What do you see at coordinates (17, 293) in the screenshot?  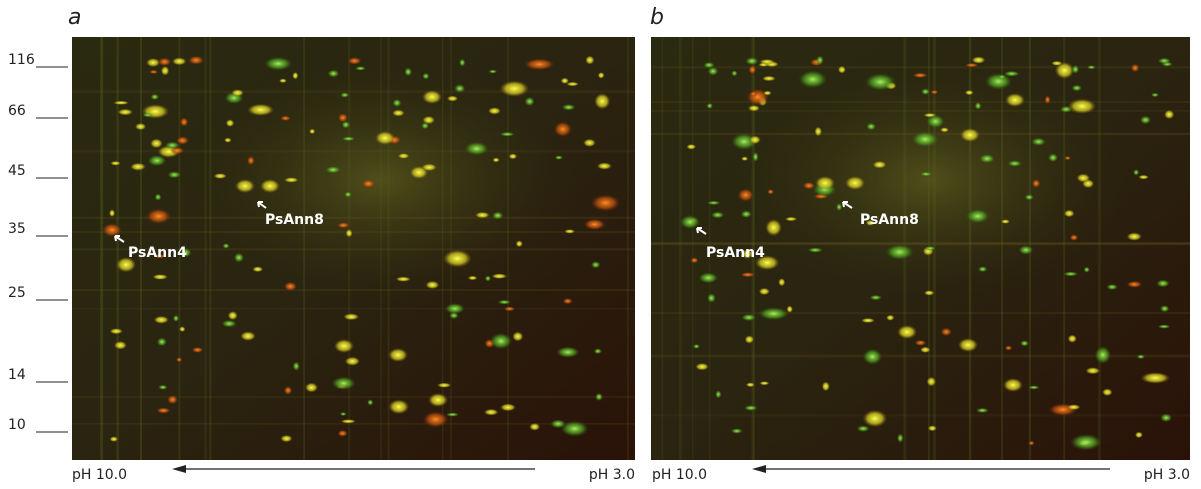 I see `mw-label: 25` at bounding box center [17, 293].